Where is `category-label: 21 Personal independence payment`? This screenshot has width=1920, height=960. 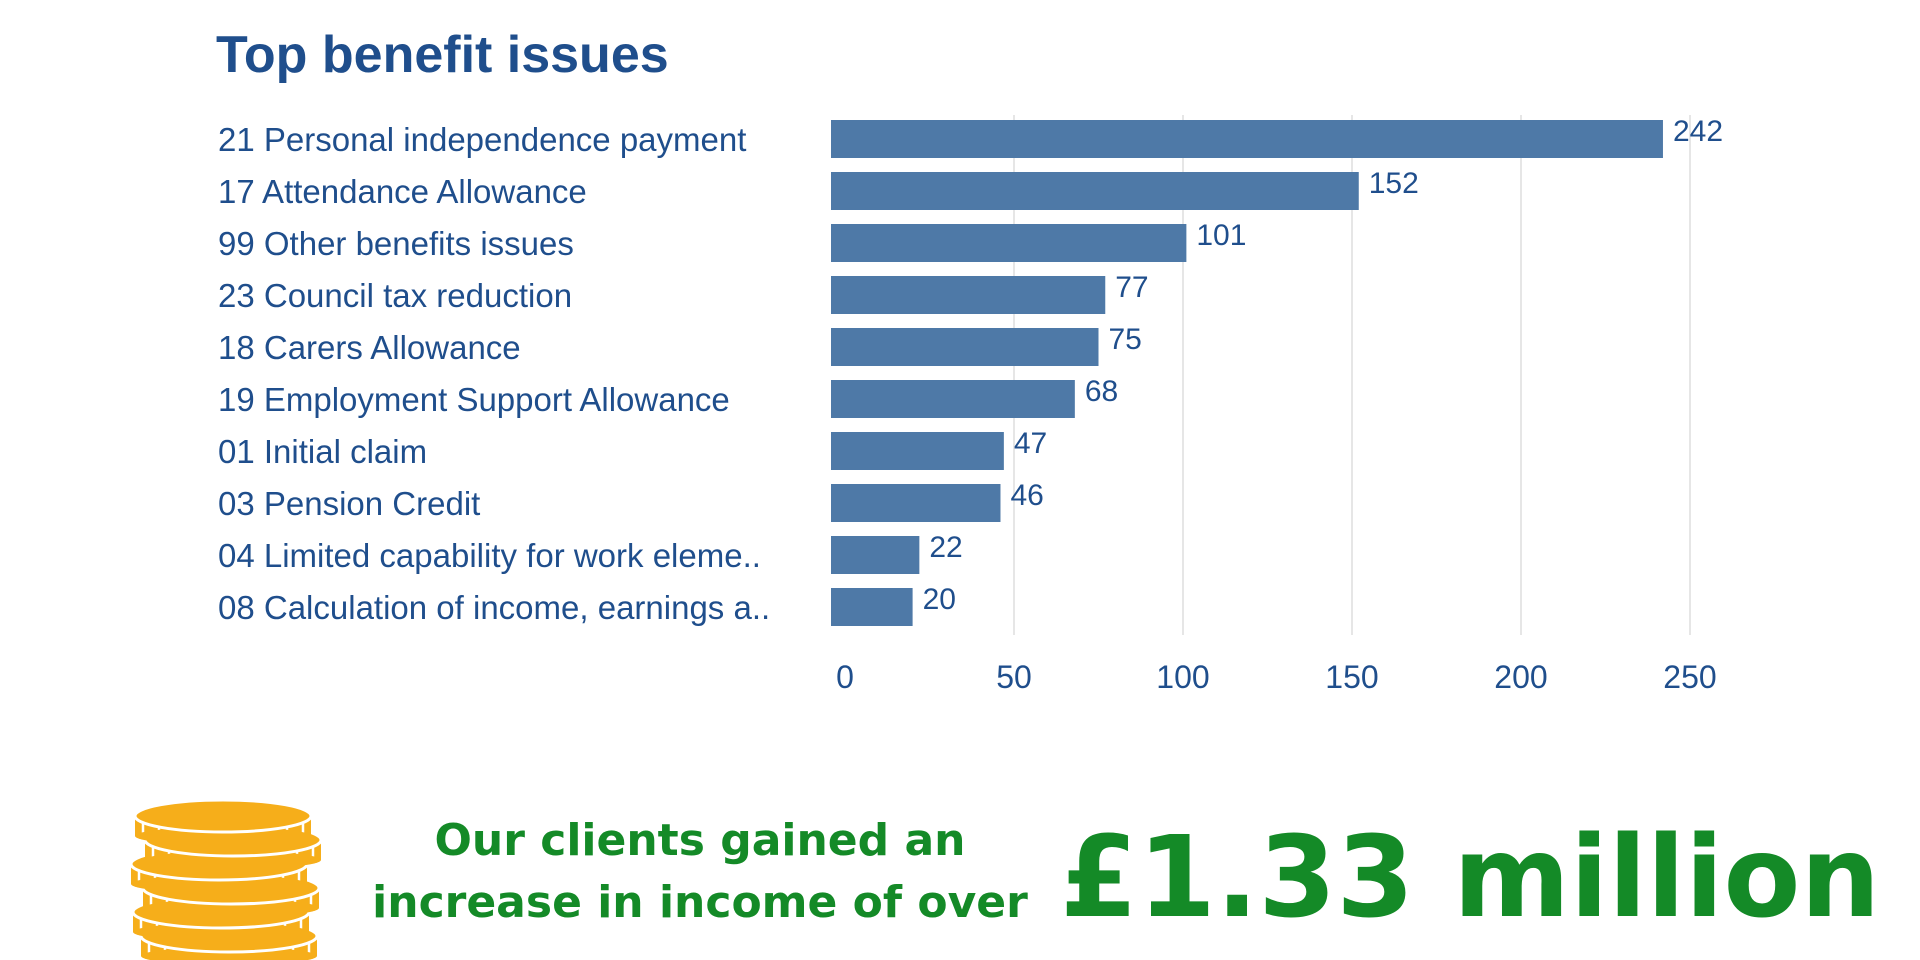
category-label: 21 Personal independence payment is located at coordinates (482, 139).